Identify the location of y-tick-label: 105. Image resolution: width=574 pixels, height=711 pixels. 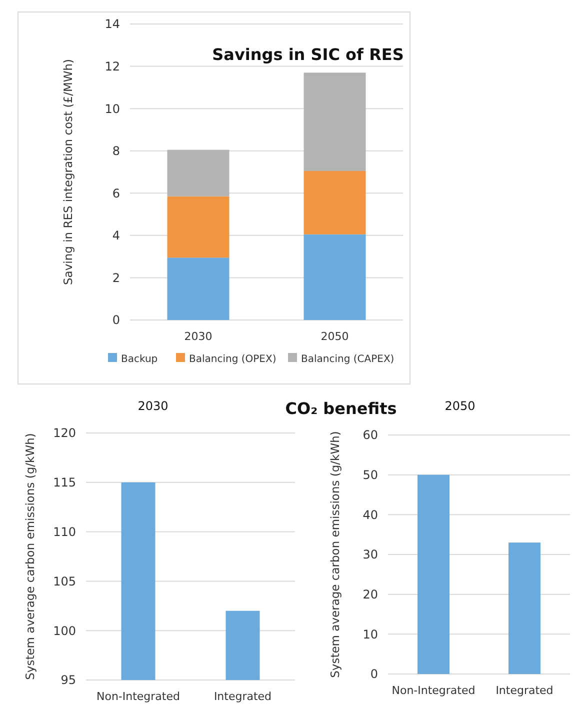
(64, 581).